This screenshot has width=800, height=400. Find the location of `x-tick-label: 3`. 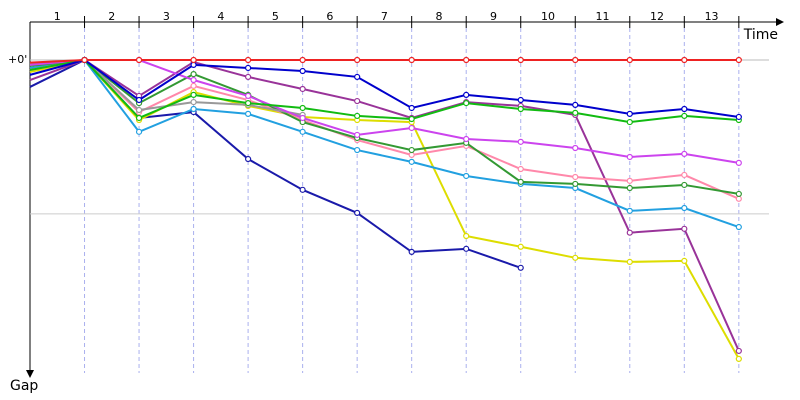

x-tick-label: 3 is located at coordinates (166, 16).